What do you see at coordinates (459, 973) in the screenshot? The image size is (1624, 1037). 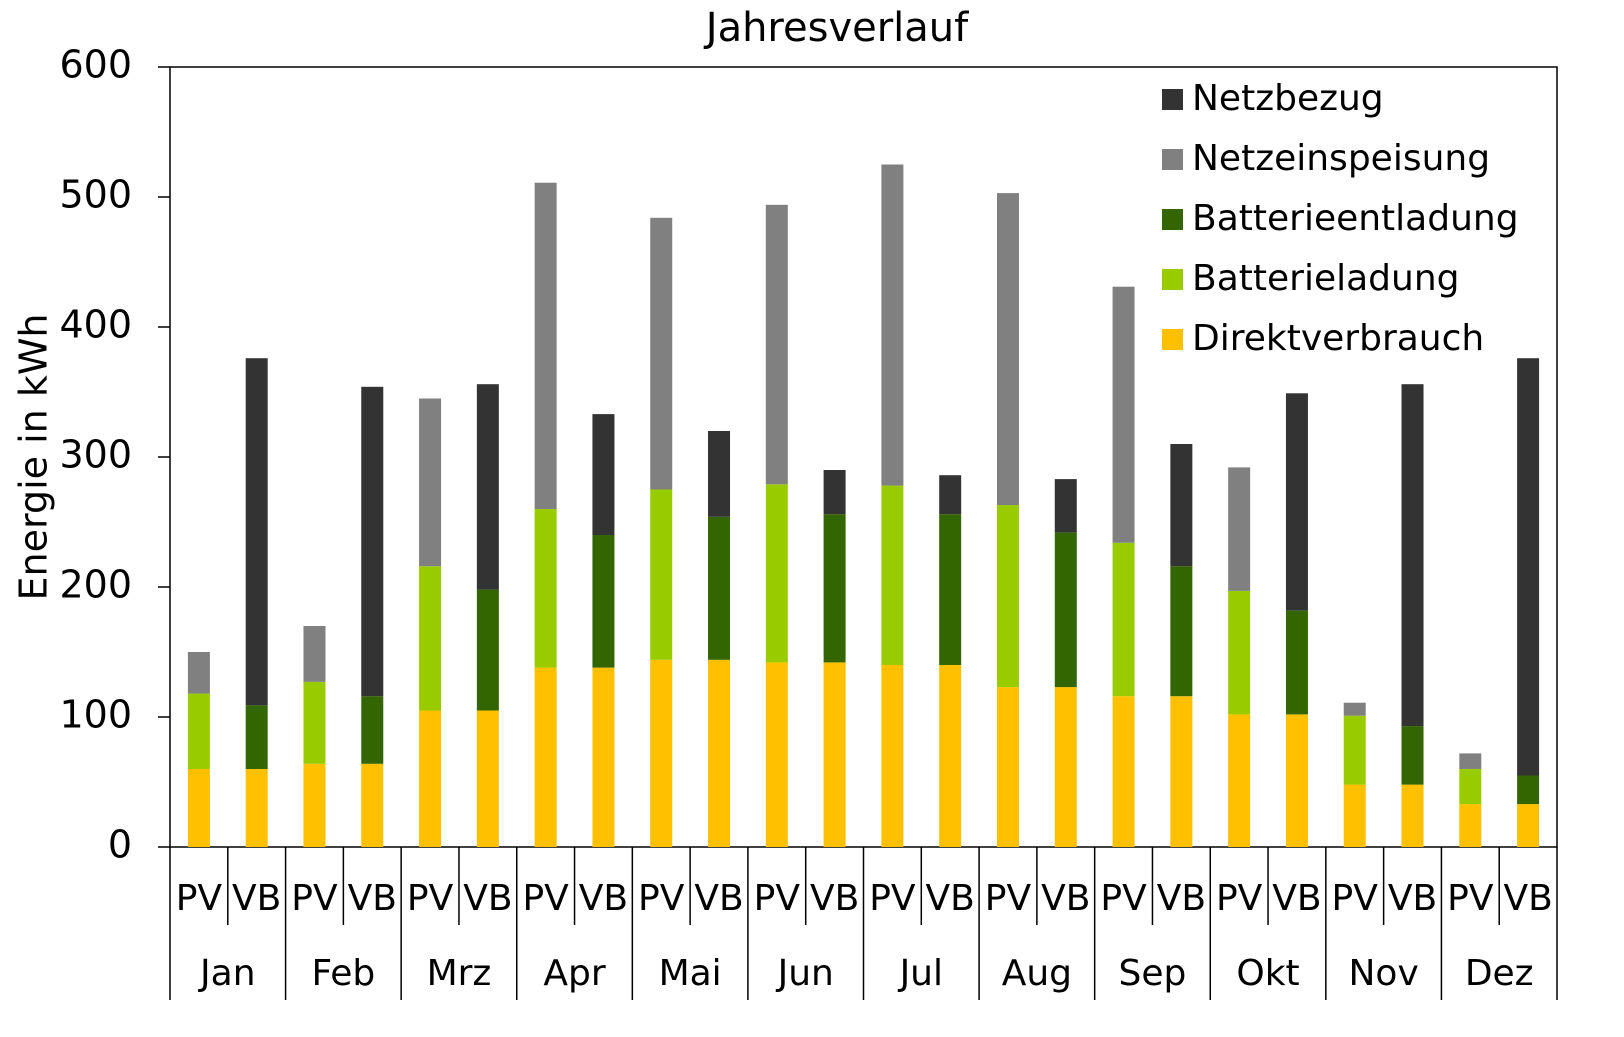 I see `group-label: Mrz` at bounding box center [459, 973].